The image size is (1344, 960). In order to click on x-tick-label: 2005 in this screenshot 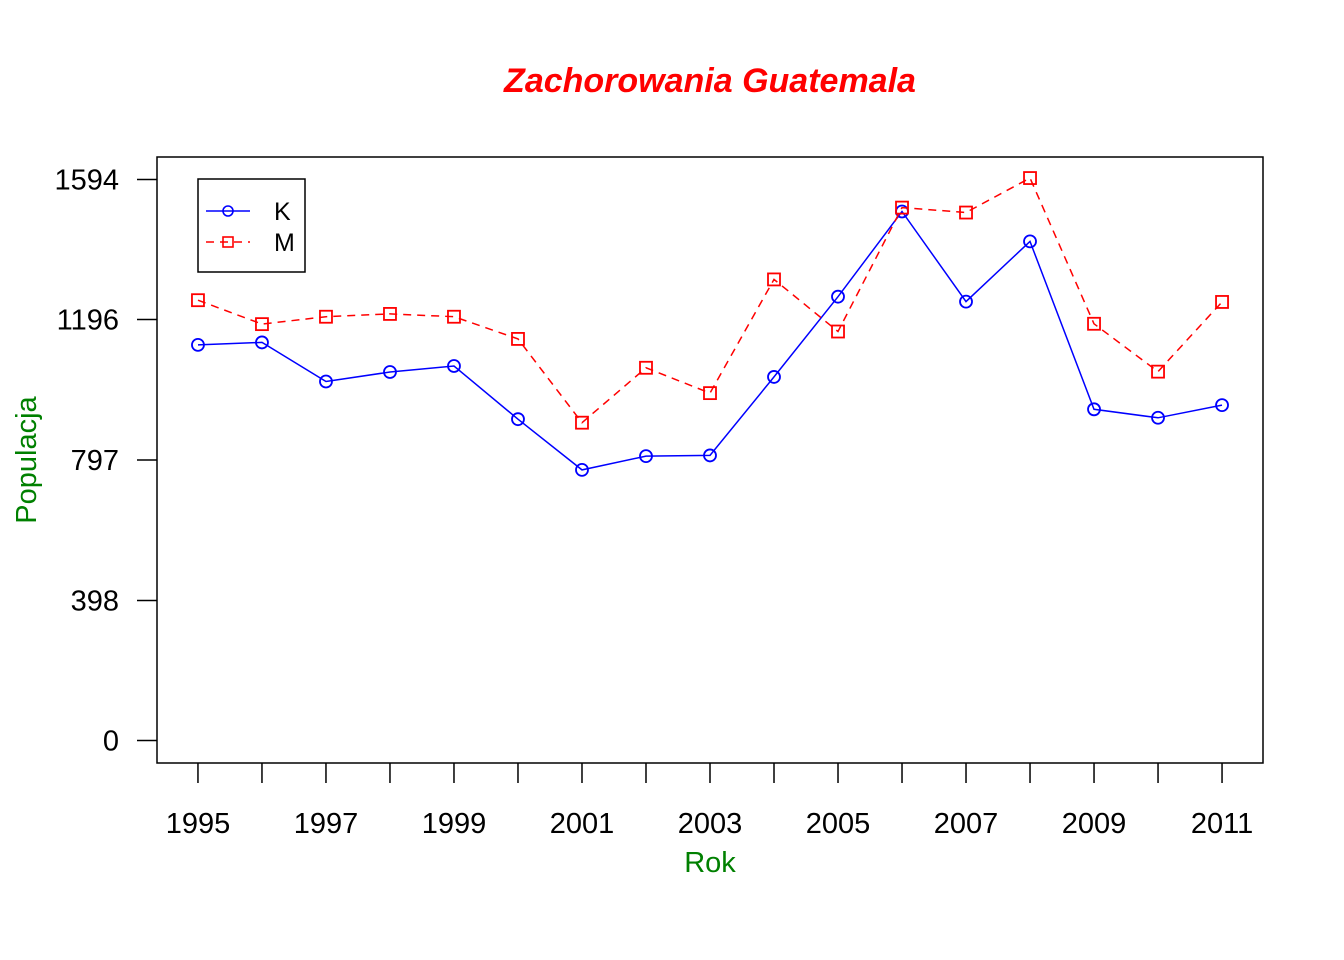, I will do `click(838, 824)`.